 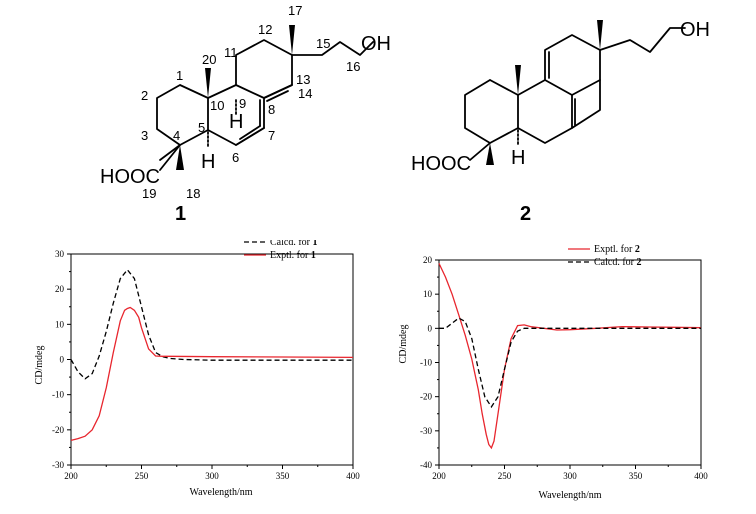 What do you see at coordinates (271, 135) in the screenshot?
I see `locant: 7` at bounding box center [271, 135].